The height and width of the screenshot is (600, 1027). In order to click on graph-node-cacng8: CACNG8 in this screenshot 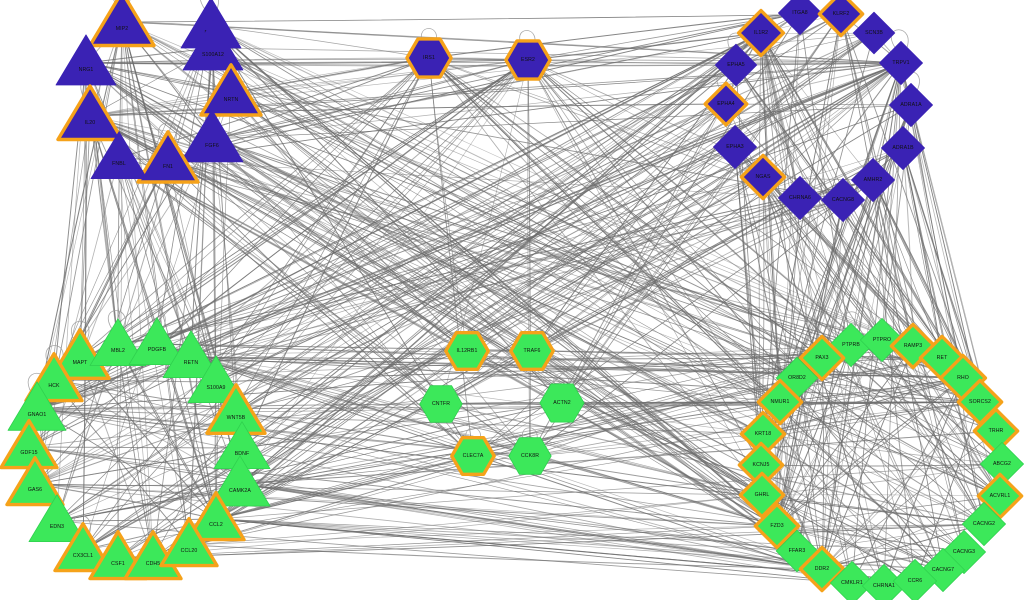, I will do `click(843, 200)`.